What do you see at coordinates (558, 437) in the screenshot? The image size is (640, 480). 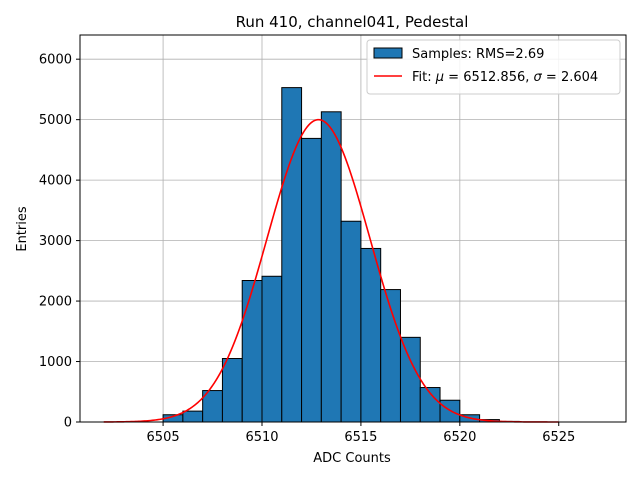 I see `x-tick-label: 6525` at bounding box center [558, 437].